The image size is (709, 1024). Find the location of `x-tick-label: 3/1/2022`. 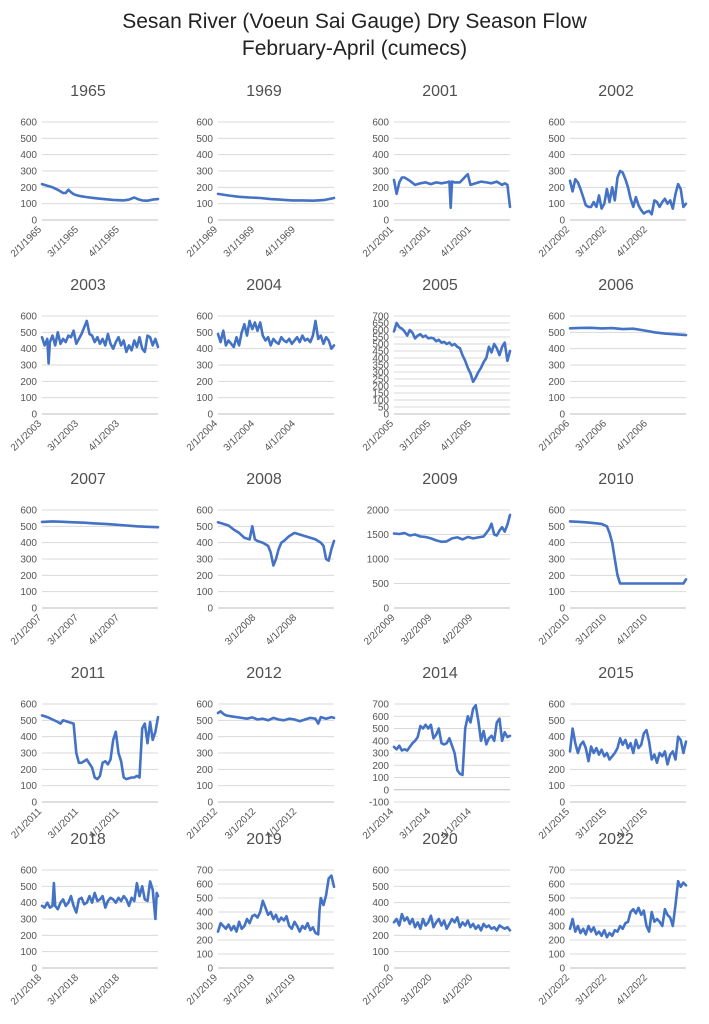

x-tick-label: 3/1/2022 is located at coordinates (592, 990).